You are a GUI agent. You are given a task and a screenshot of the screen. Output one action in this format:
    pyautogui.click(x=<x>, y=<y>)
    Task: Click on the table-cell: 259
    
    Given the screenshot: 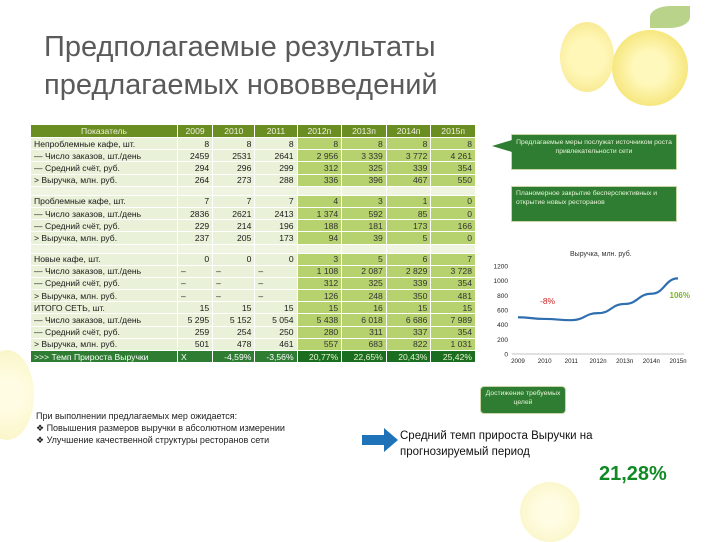 What is the action you would take?
    pyautogui.click(x=195, y=332)
    